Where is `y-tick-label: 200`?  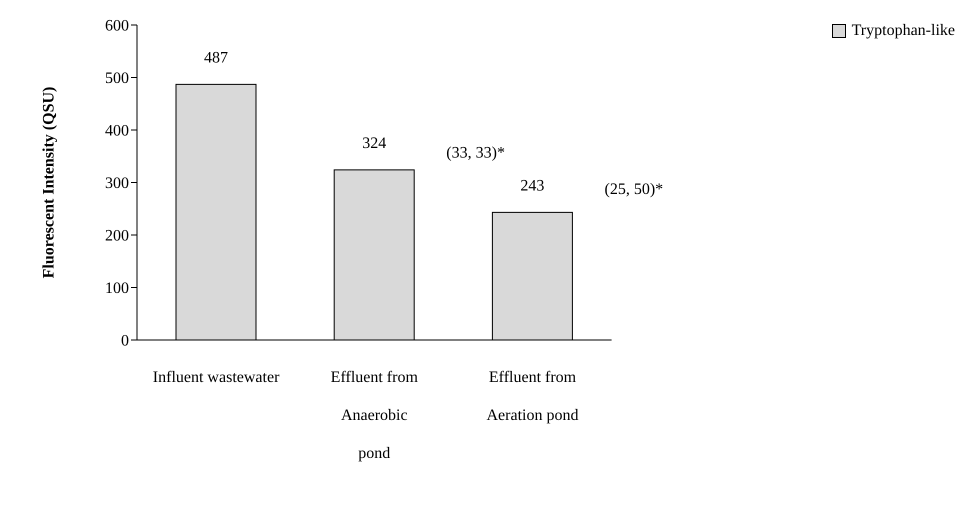 y-tick-label: 200 is located at coordinates (117, 236).